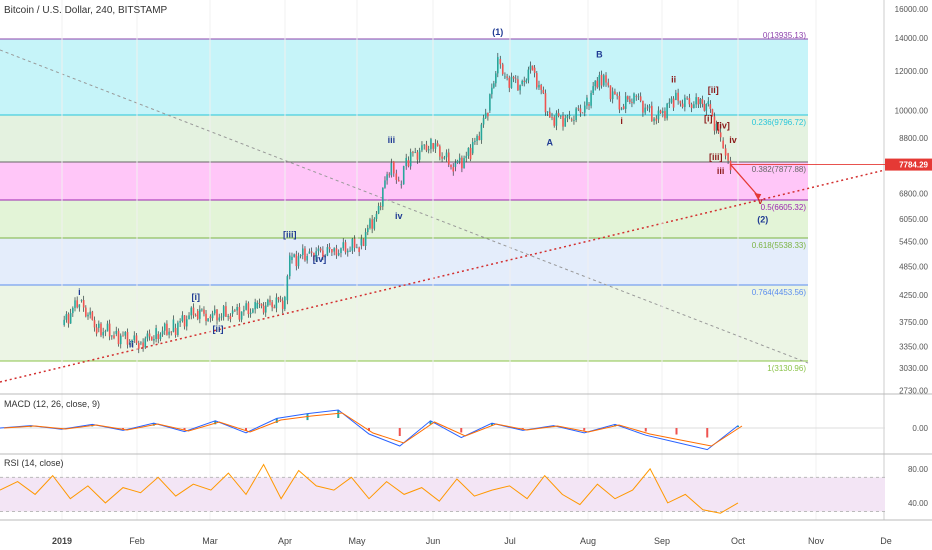 The height and width of the screenshot is (550, 932). What do you see at coordinates (784, 35) in the screenshot?
I see `fib-label: 0(13935.13)` at bounding box center [784, 35].